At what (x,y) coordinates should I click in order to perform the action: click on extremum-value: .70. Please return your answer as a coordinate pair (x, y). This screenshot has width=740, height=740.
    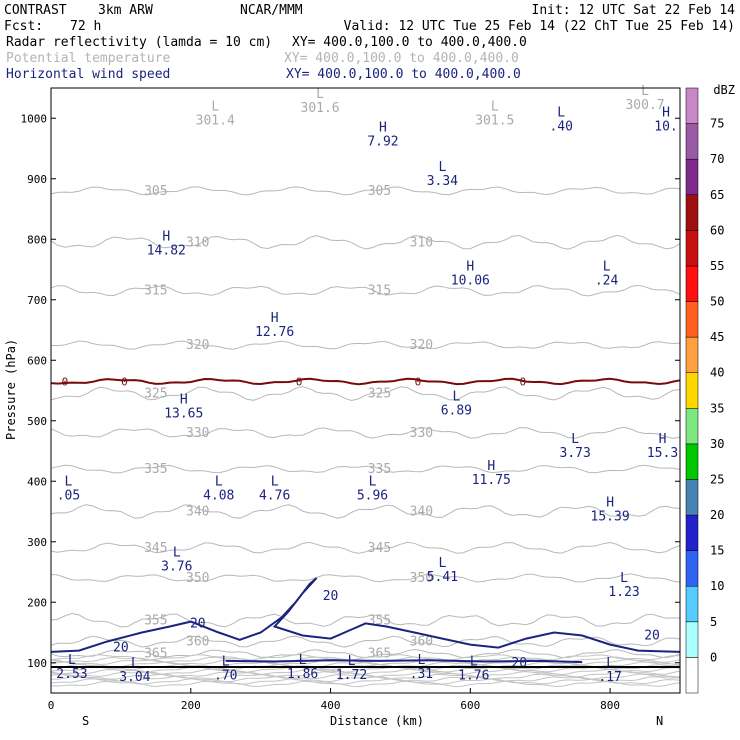
    Looking at the image, I should click on (225, 676).